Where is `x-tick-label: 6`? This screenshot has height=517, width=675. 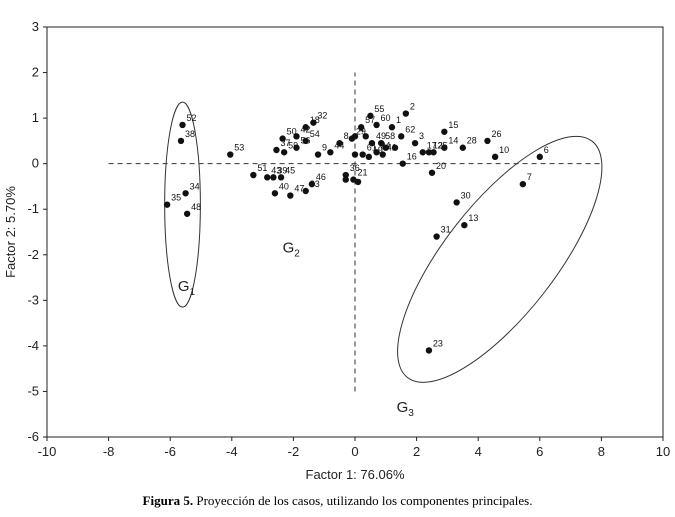
x-tick-label: 6 is located at coordinates (539, 451).